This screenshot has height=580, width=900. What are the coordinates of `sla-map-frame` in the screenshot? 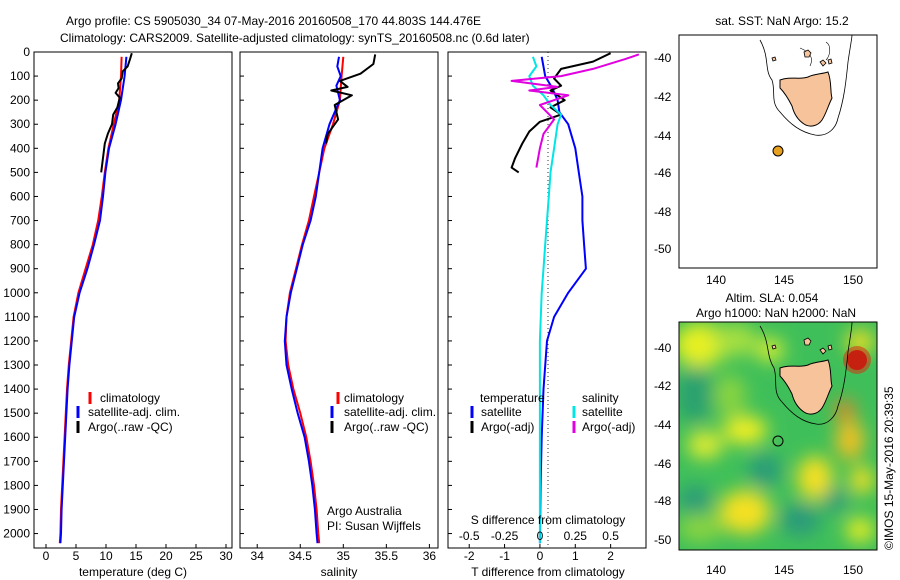 It's located at (778, 436).